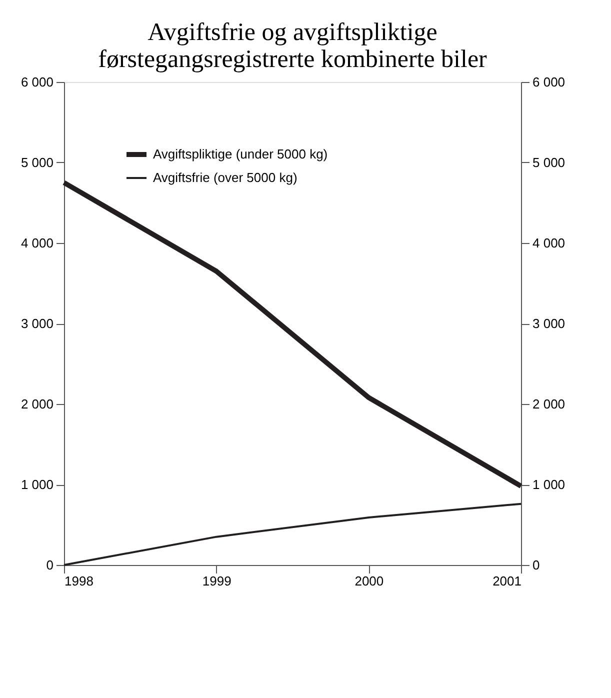 The width and height of the screenshot is (611, 698). What do you see at coordinates (549, 323) in the screenshot?
I see `y2-tick-label: 3 000` at bounding box center [549, 323].